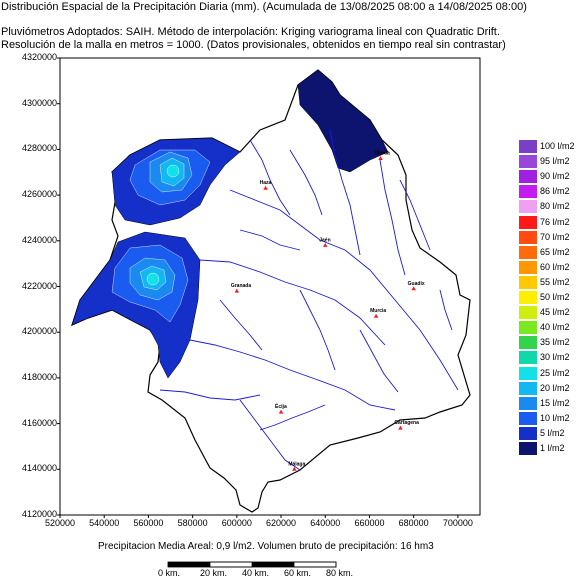 The width and height of the screenshot is (580, 580). What do you see at coordinates (39, 102) in the screenshot?
I see `y-tick-label: 4300000` at bounding box center [39, 102].